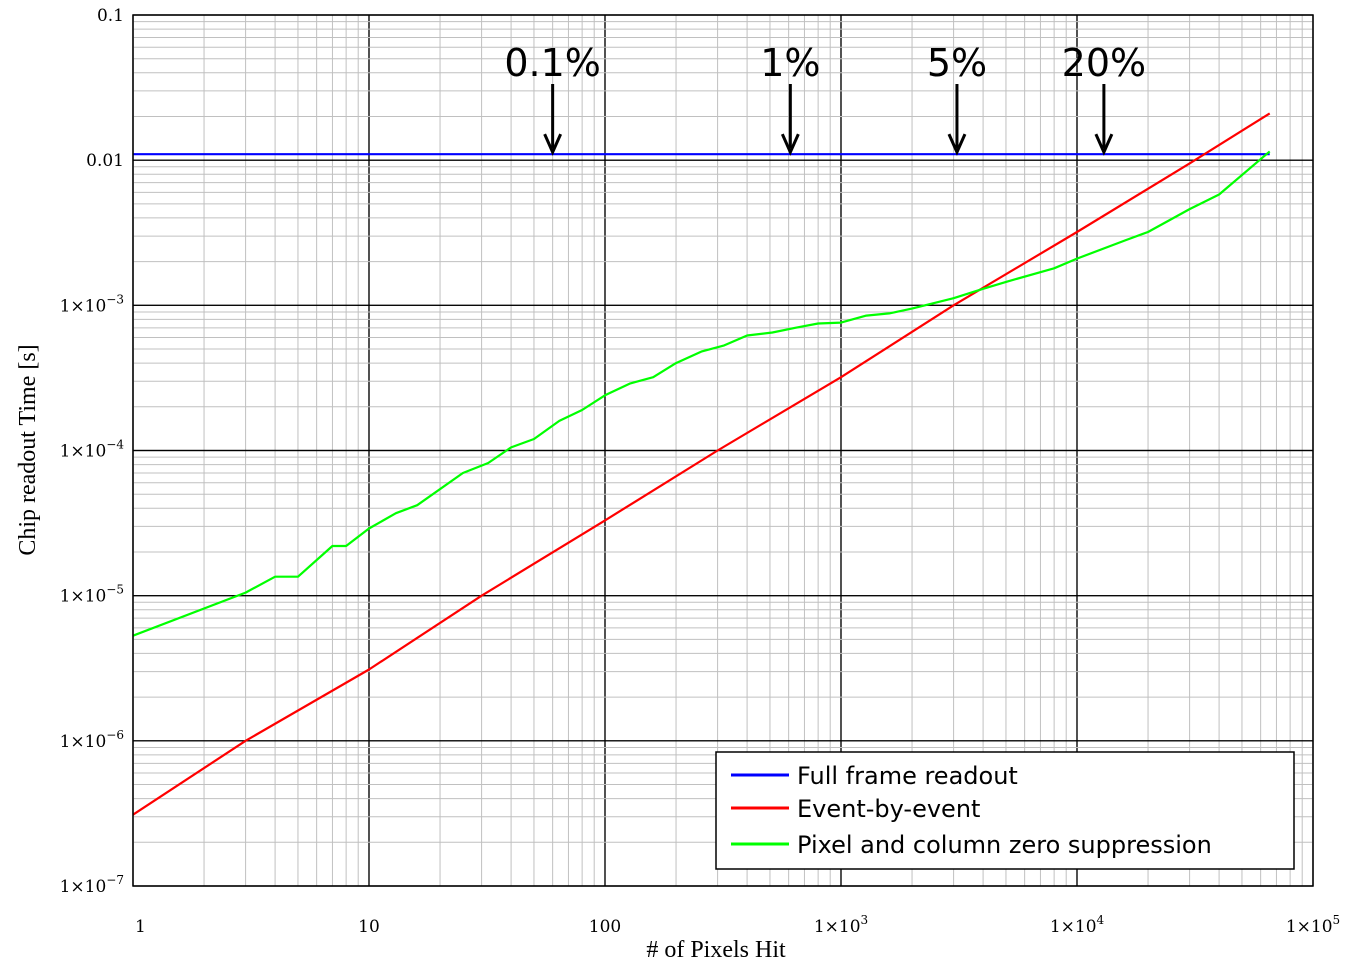 This screenshot has height=963, width=1351. What do you see at coordinates (1313, 925) in the screenshot?
I see `x-tick-label: 1×10⁵` at bounding box center [1313, 925].